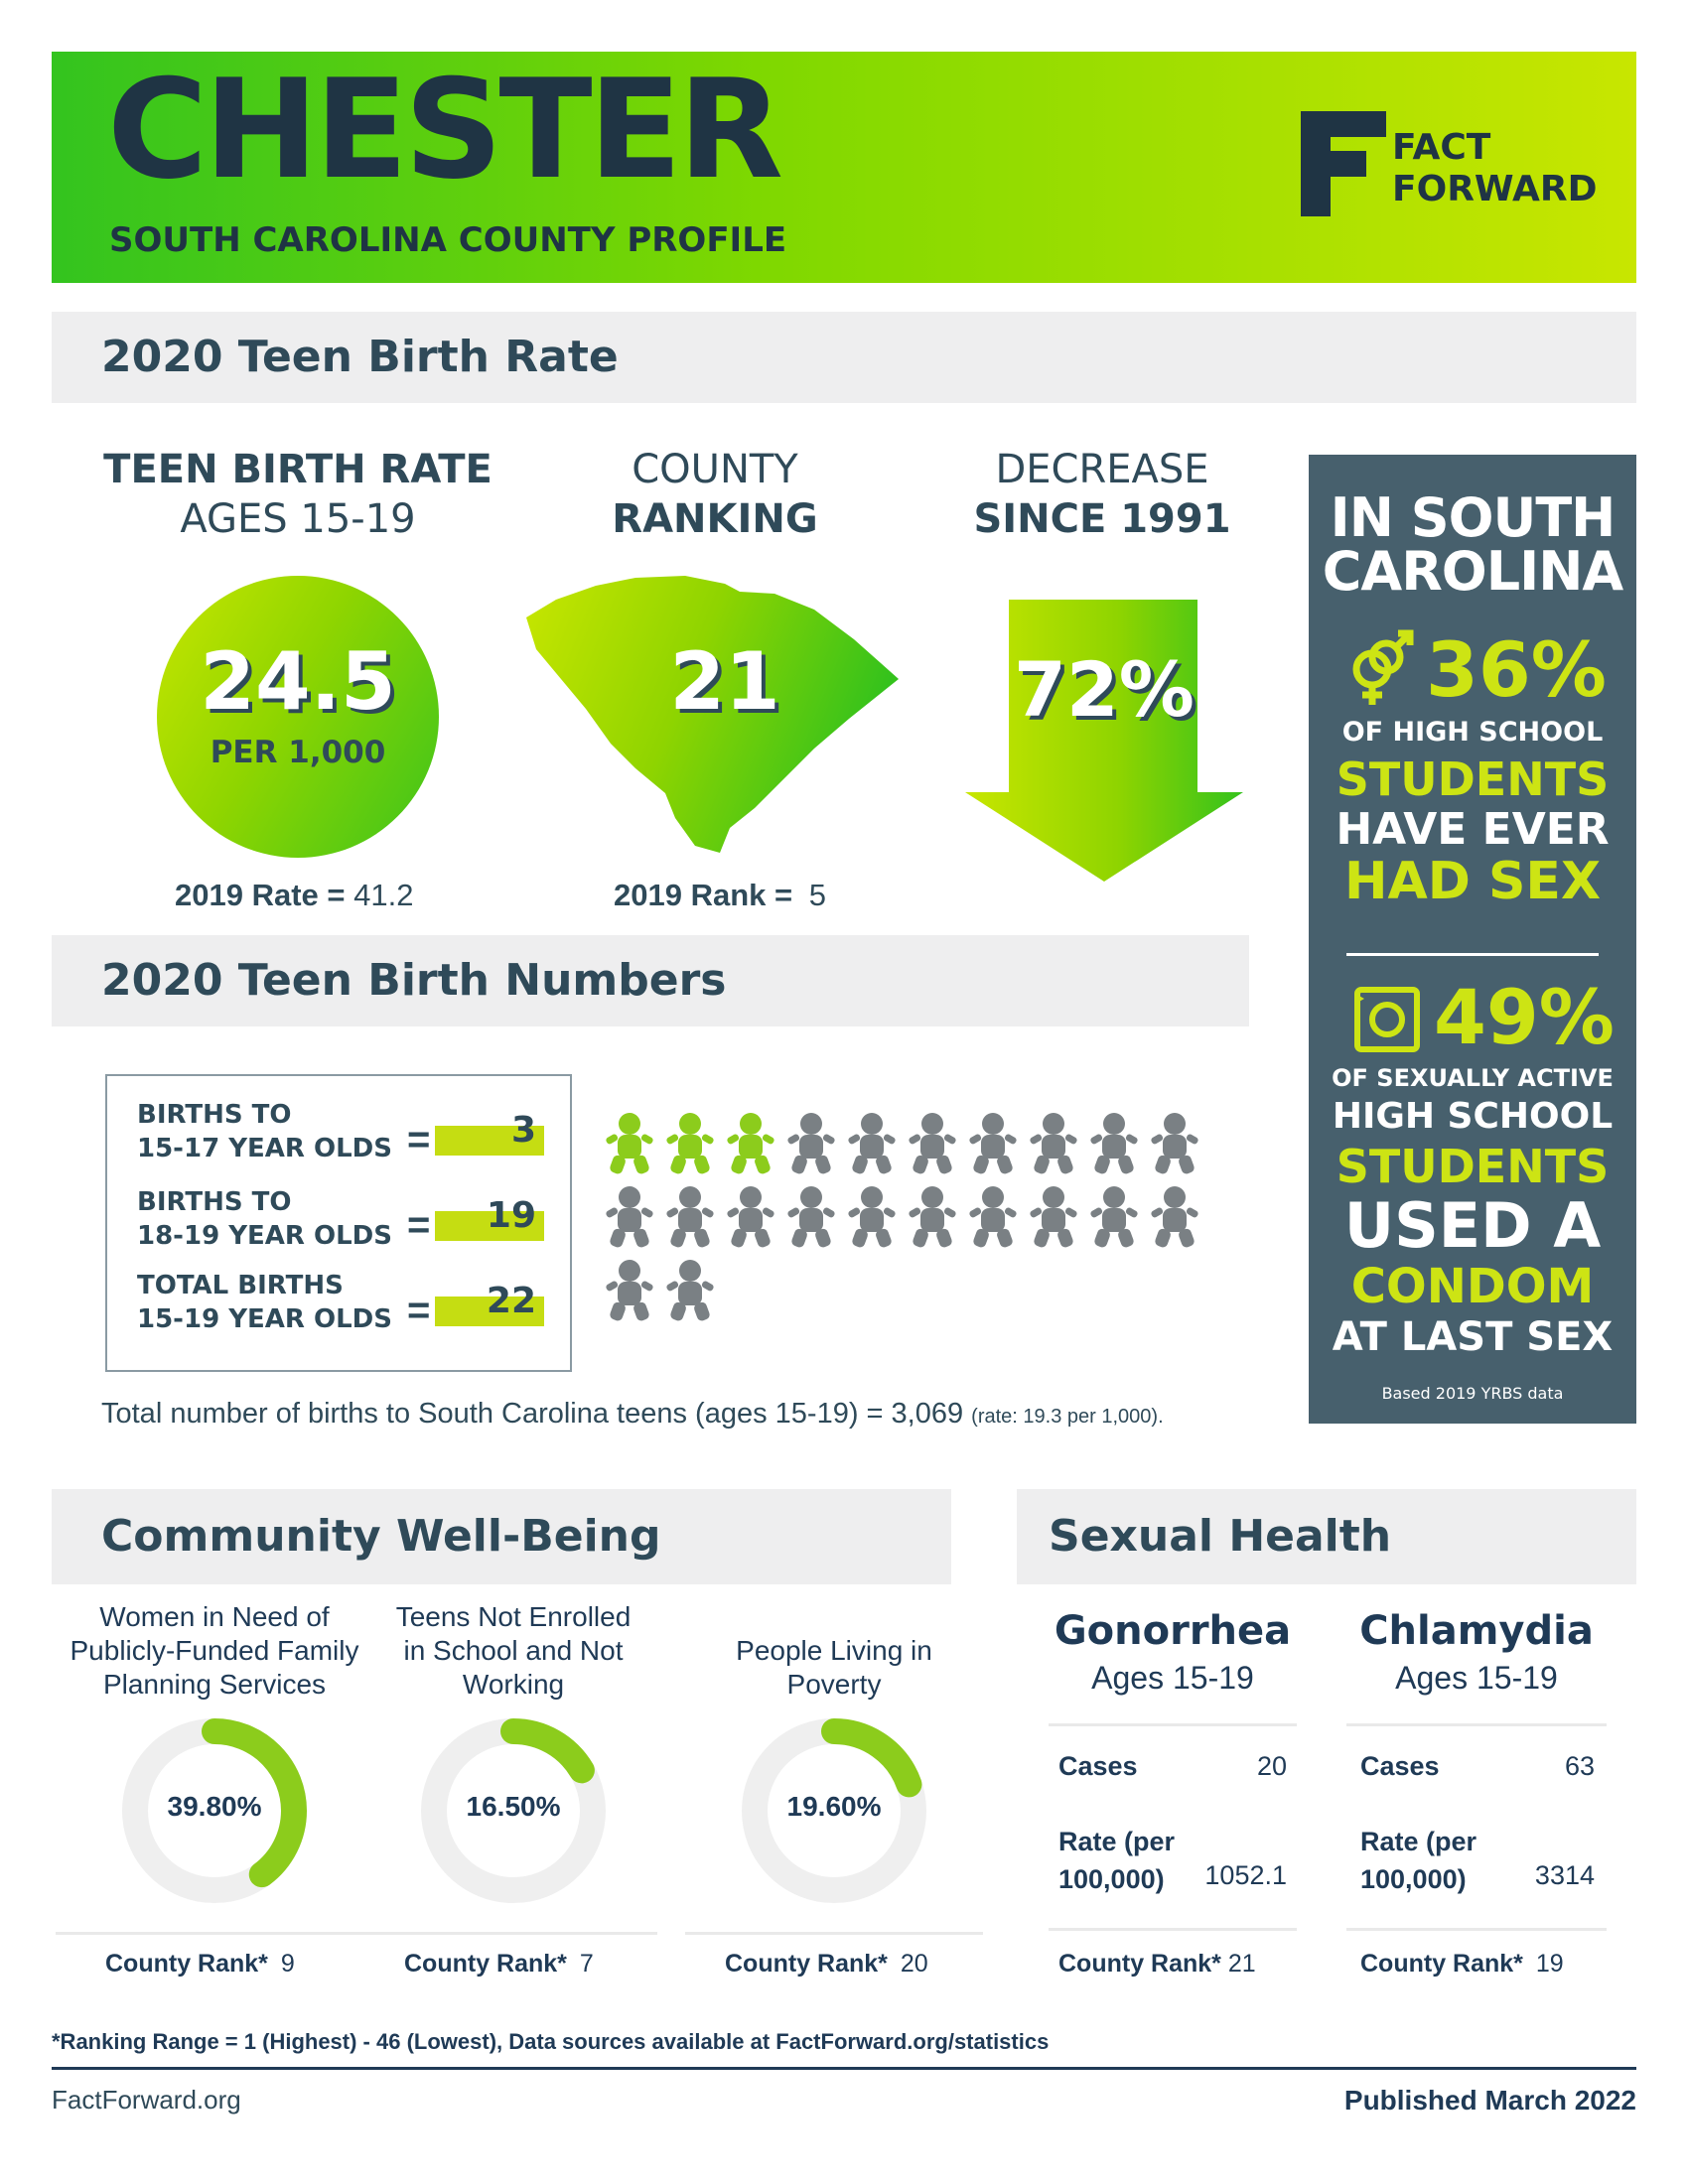  I want to click on teen-birth-numbers-band, so click(650, 980).